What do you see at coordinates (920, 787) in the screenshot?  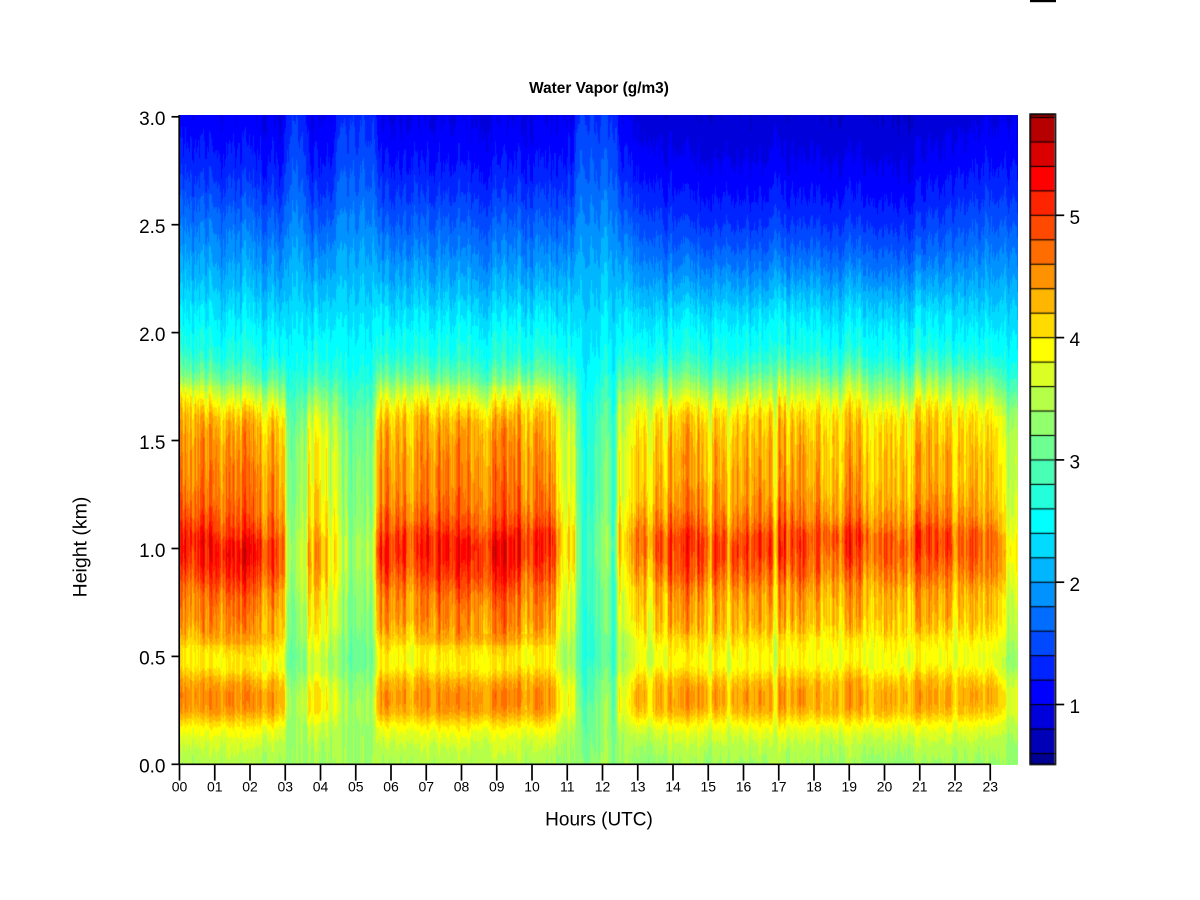 I see `svg-text: 21` at bounding box center [920, 787].